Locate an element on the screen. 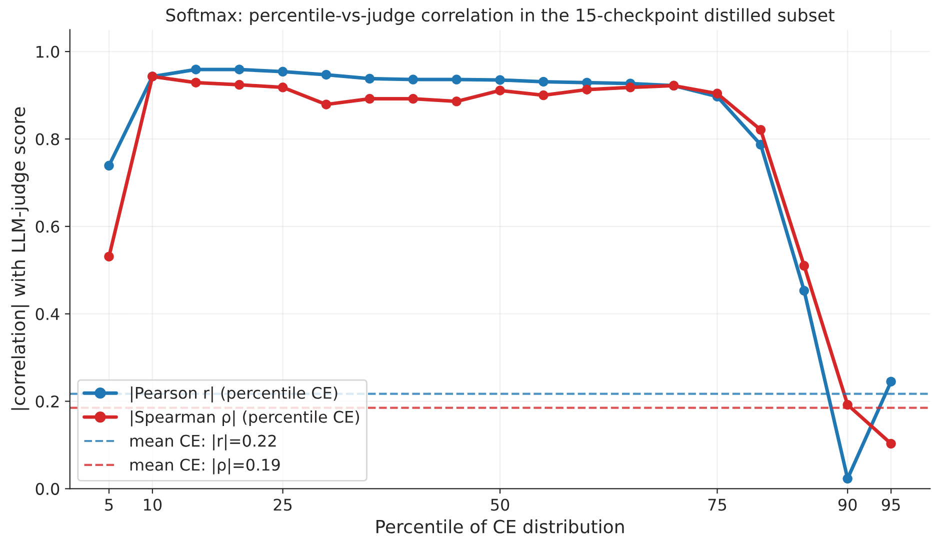  chart-title: Softmax: percentile-vs-judge correlation in the 15-checkpoint distilled subset is located at coordinates (500, 16).